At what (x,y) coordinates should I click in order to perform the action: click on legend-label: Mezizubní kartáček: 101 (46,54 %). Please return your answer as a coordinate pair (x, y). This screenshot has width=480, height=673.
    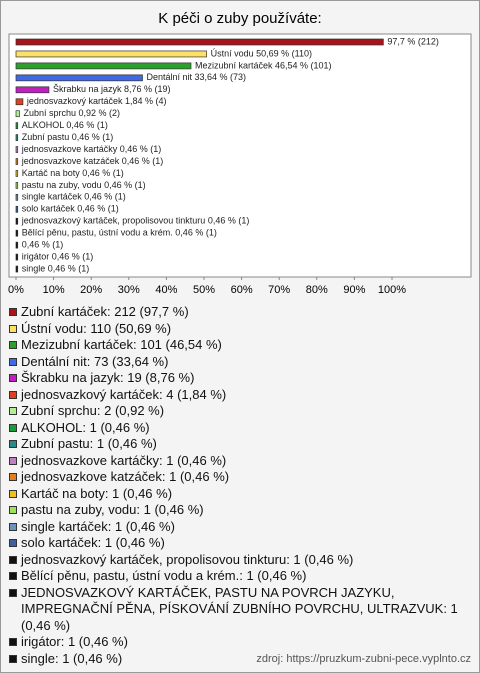
    Looking at the image, I should click on (121, 344).